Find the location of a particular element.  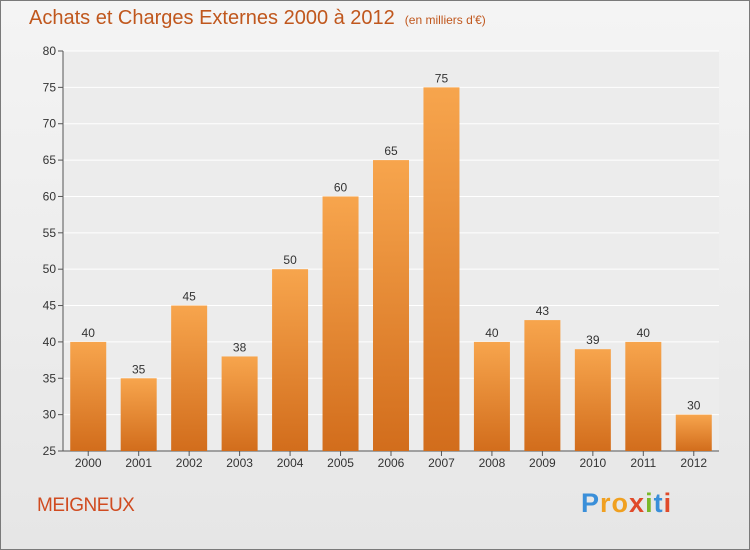

logo-letter: x is located at coordinates (637, 503).